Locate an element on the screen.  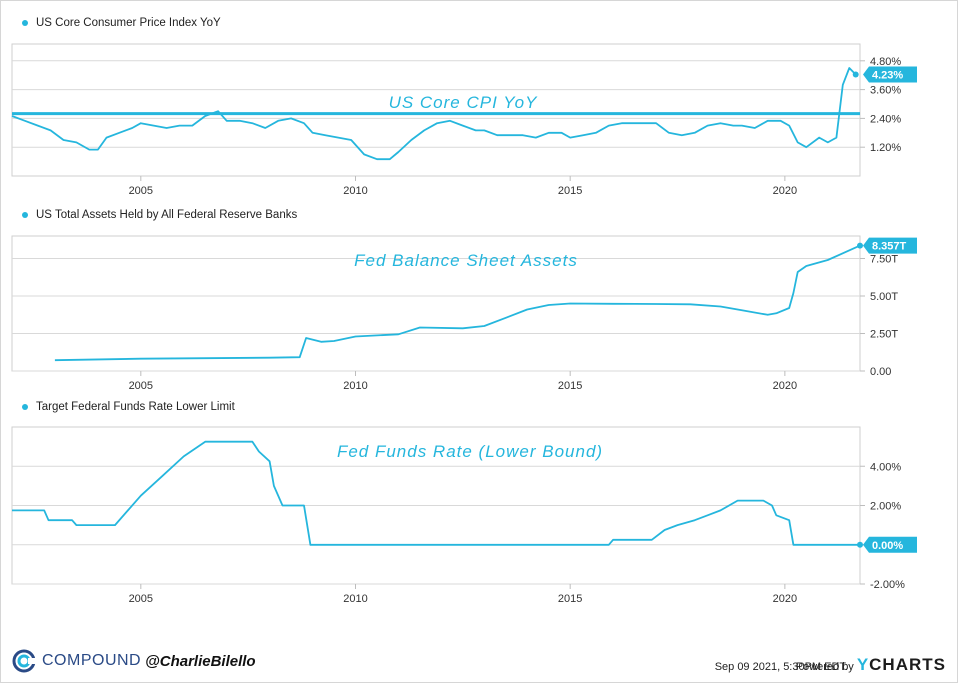
y-tick-label: 5.00T is located at coordinates (884, 297).